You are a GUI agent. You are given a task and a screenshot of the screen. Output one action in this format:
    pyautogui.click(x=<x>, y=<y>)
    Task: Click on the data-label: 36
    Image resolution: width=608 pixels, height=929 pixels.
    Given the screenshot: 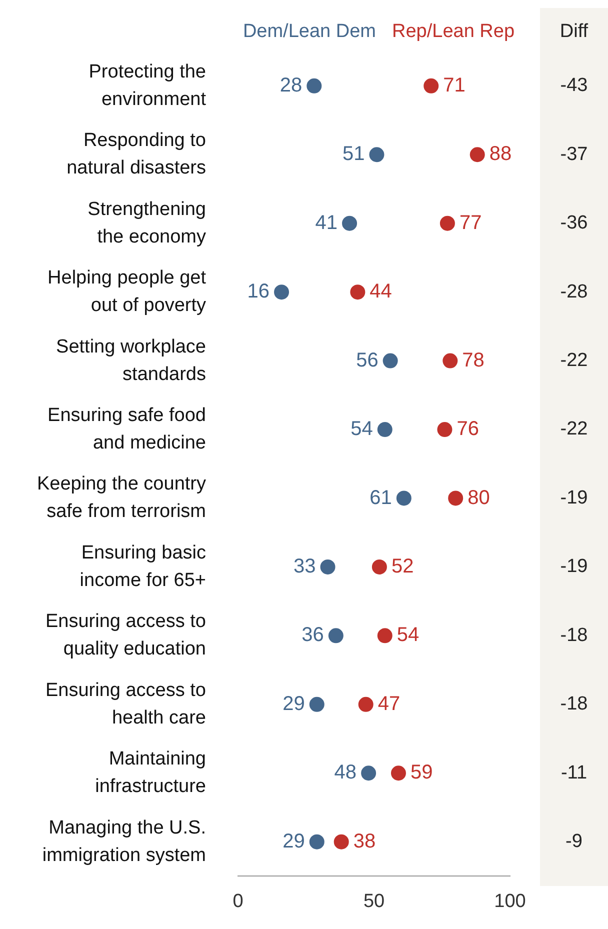 What is the action you would take?
    pyautogui.click(x=313, y=635)
    